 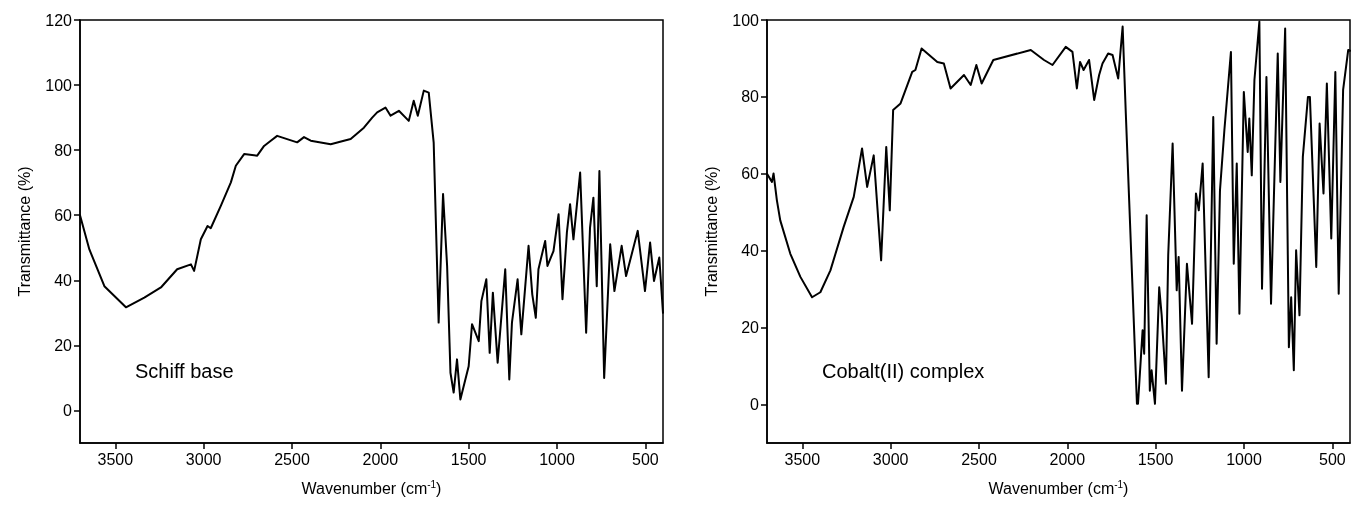 I want to click on annotation: Schiff base, so click(x=184, y=371).